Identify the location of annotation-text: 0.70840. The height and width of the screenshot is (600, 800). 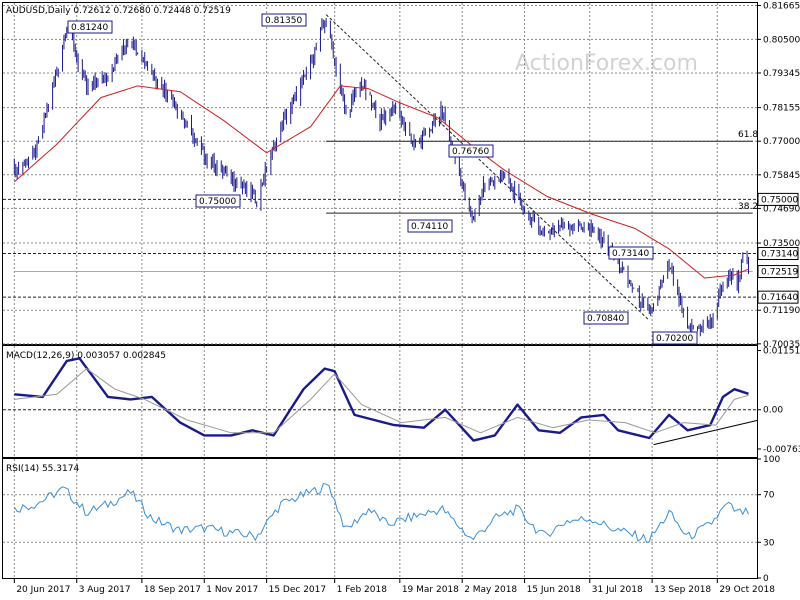
(605, 319).